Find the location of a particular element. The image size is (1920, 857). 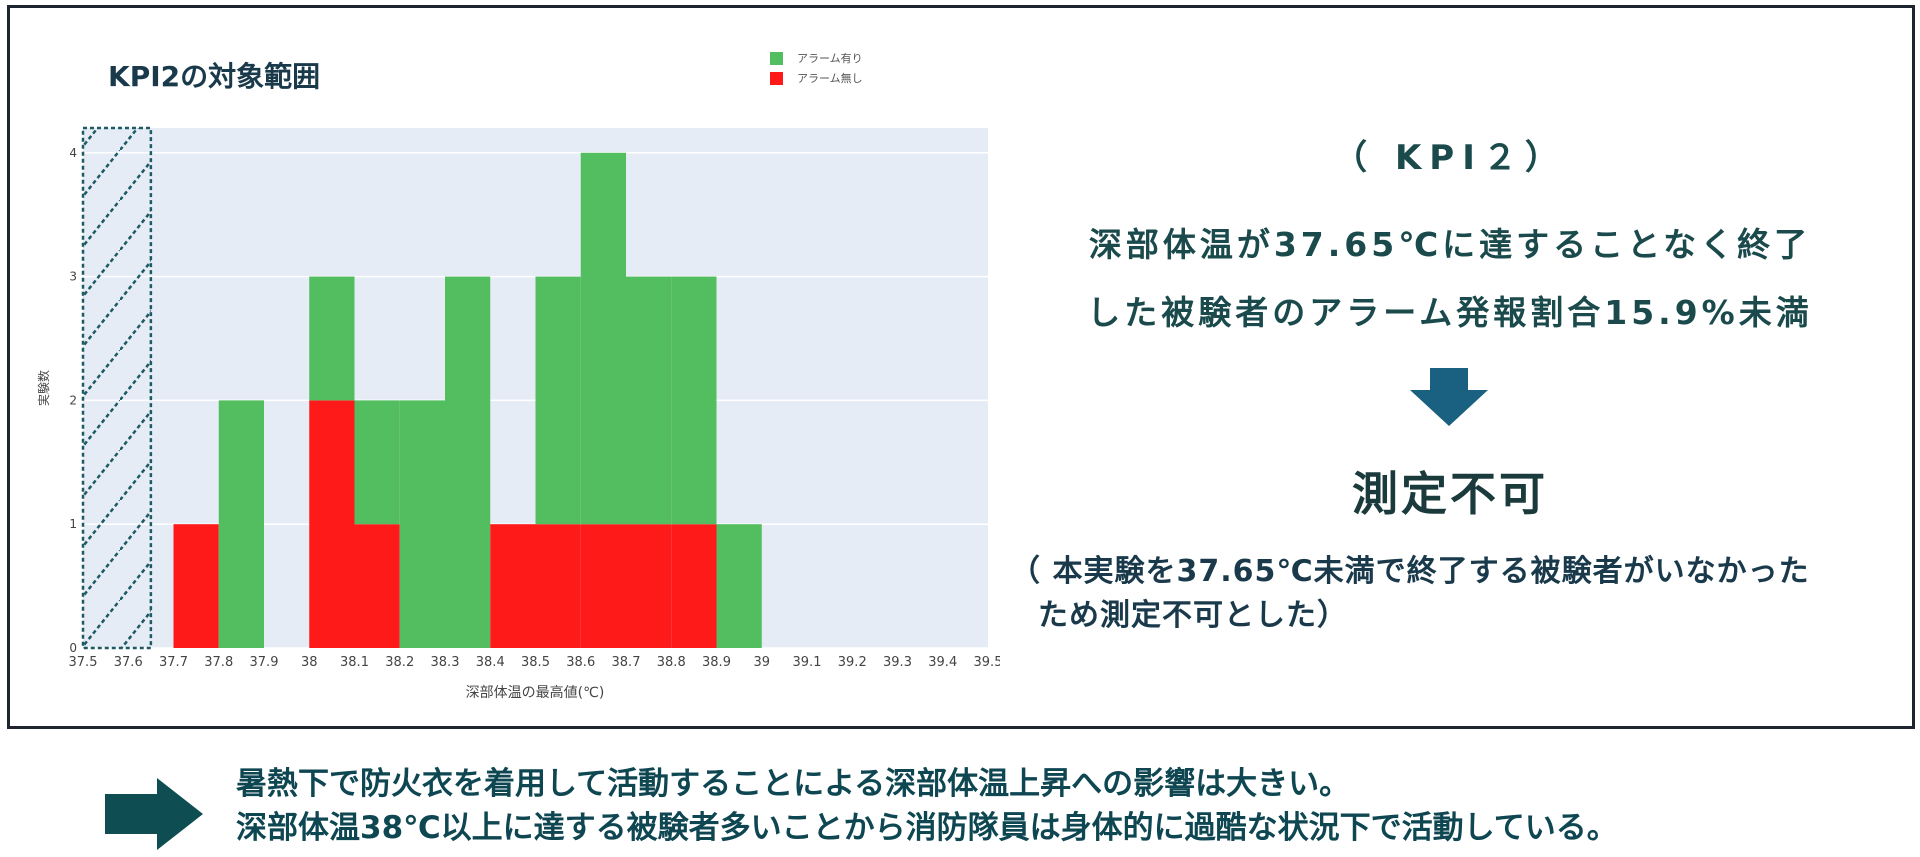

result-text: 測定不可 is located at coordinates (1450, 494).